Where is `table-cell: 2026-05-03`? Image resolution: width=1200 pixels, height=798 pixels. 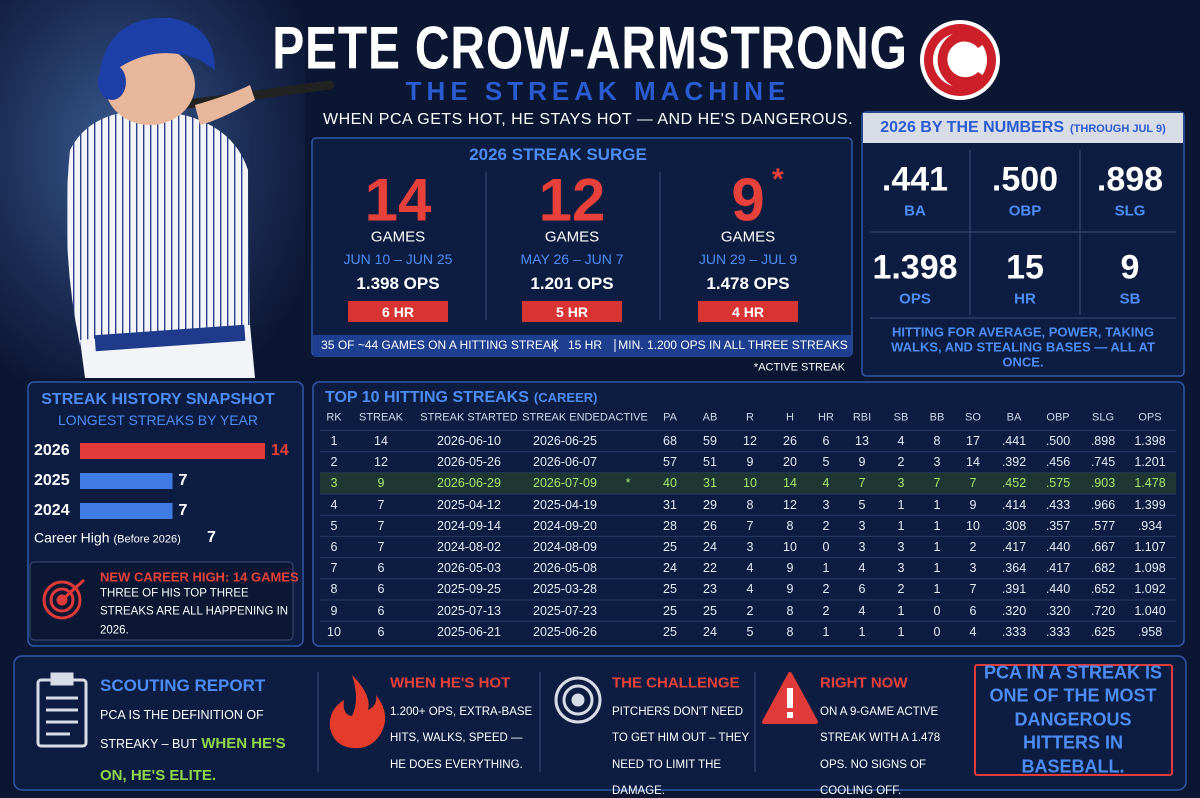
table-cell: 2026-05-03 is located at coordinates (469, 568).